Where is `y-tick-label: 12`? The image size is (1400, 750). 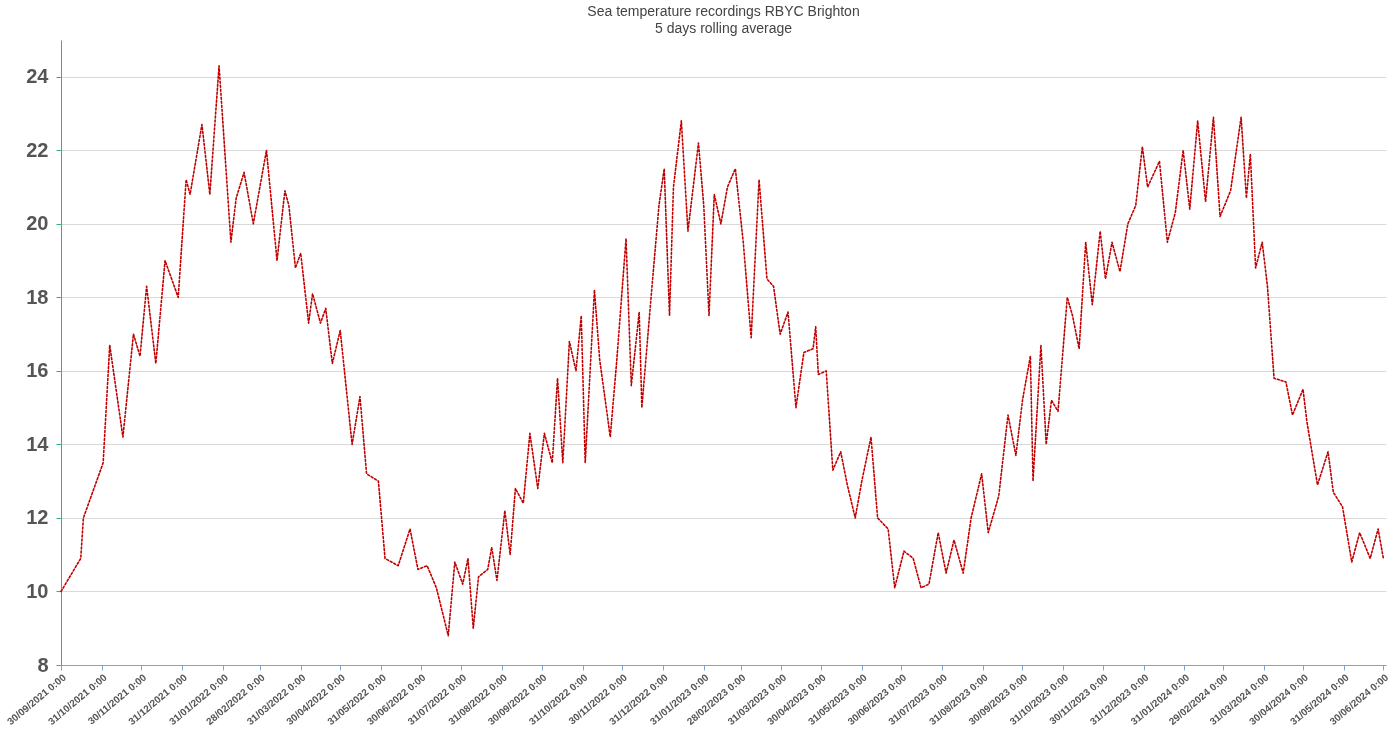
y-tick-label: 12 is located at coordinates (37, 517).